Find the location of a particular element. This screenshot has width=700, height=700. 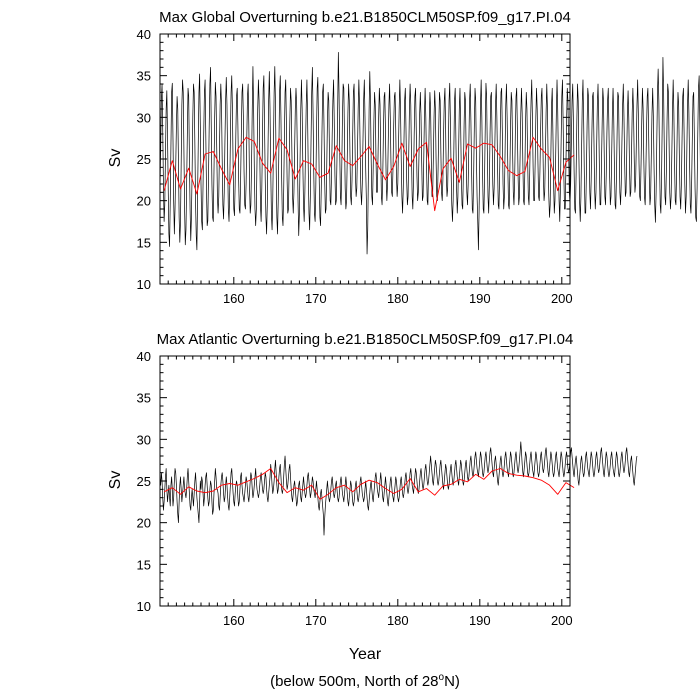

atlantic-x-tick-label: 190 is located at coordinates (480, 620).